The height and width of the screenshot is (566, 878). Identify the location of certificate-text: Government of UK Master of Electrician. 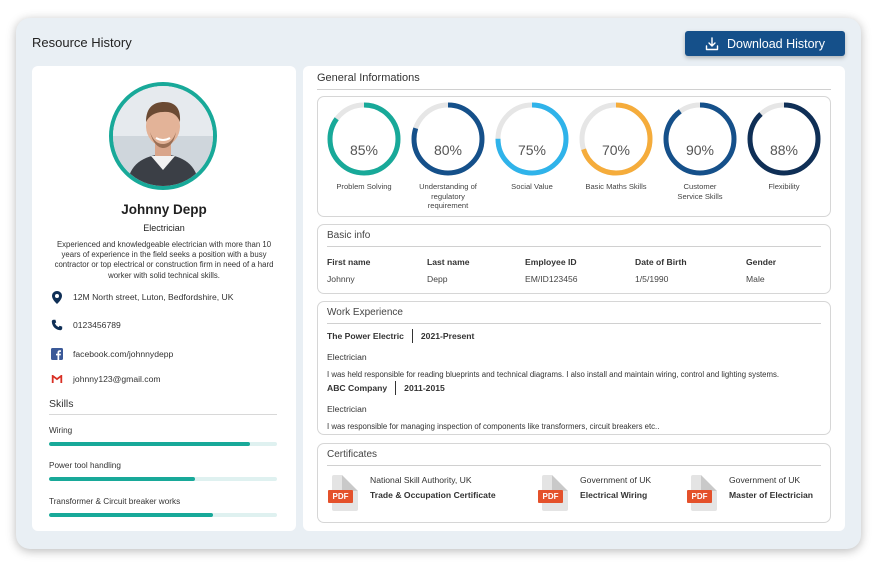
(771, 487).